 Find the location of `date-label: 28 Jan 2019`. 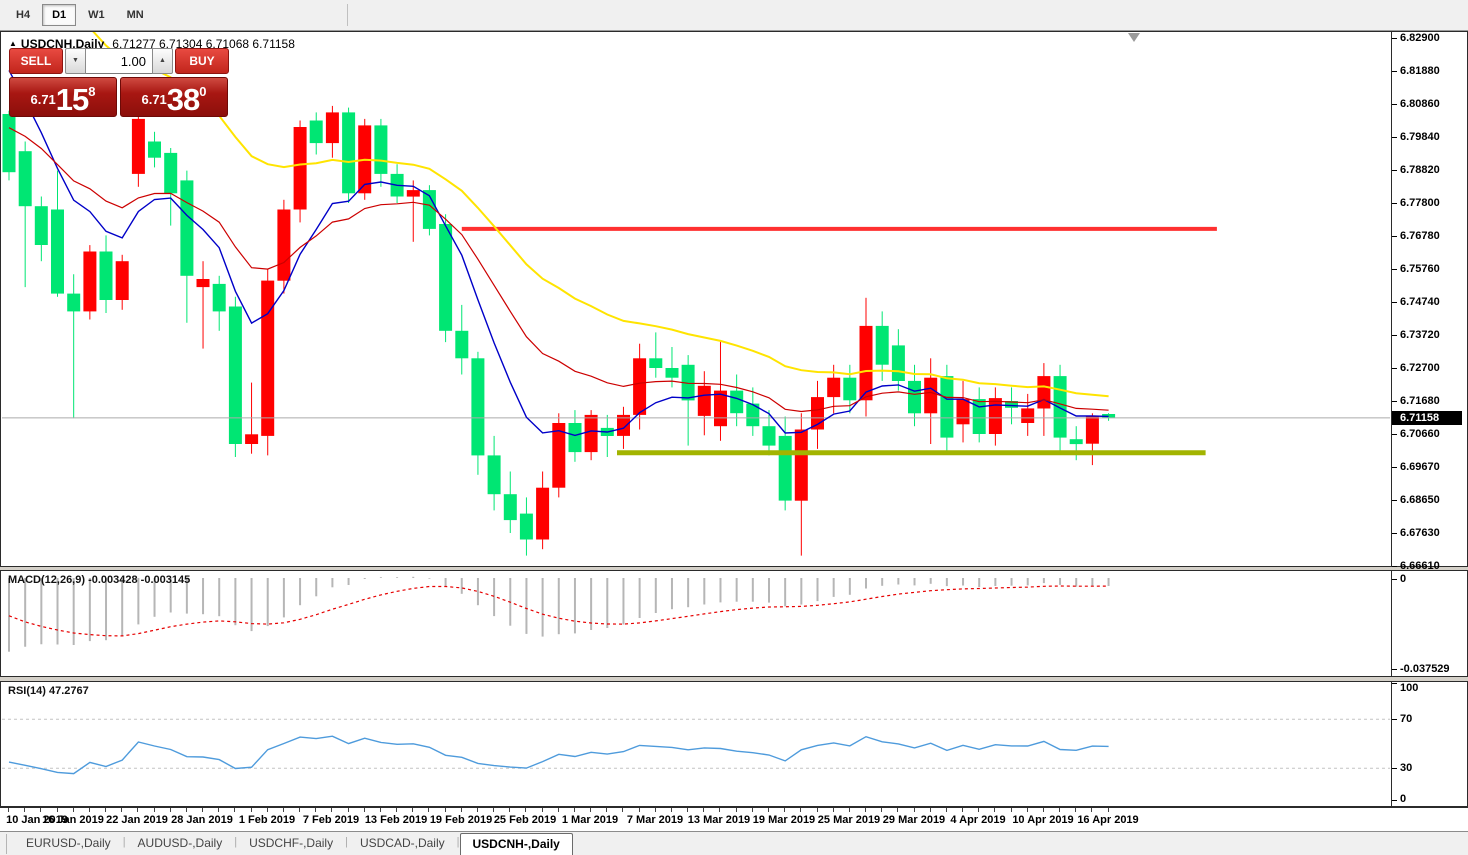

date-label: 28 Jan 2019 is located at coordinates (202, 820).